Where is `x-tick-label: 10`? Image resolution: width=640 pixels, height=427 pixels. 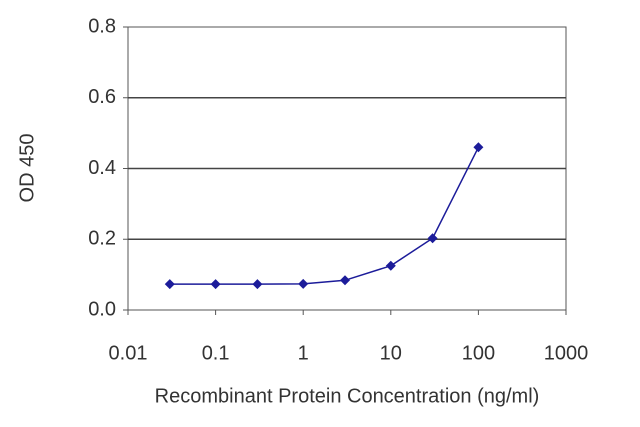 x-tick-label: 10 is located at coordinates (391, 353).